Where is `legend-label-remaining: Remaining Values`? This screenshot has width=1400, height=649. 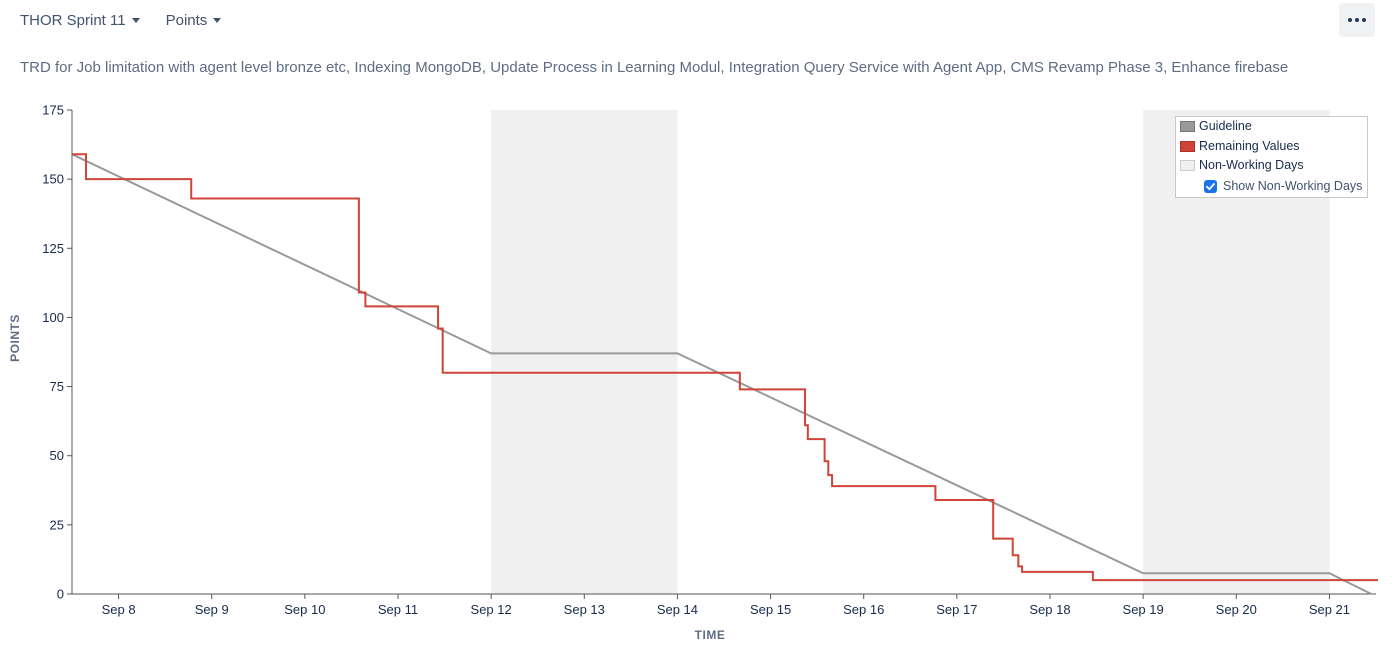
legend-label-remaining: Remaining Values is located at coordinates (1249, 146).